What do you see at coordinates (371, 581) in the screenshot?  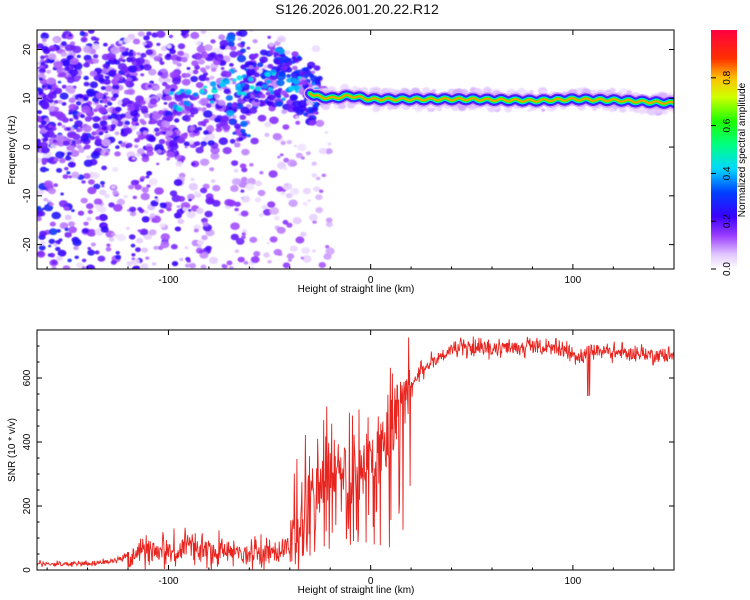 I see `x-tick-label: 0` at bounding box center [371, 581].